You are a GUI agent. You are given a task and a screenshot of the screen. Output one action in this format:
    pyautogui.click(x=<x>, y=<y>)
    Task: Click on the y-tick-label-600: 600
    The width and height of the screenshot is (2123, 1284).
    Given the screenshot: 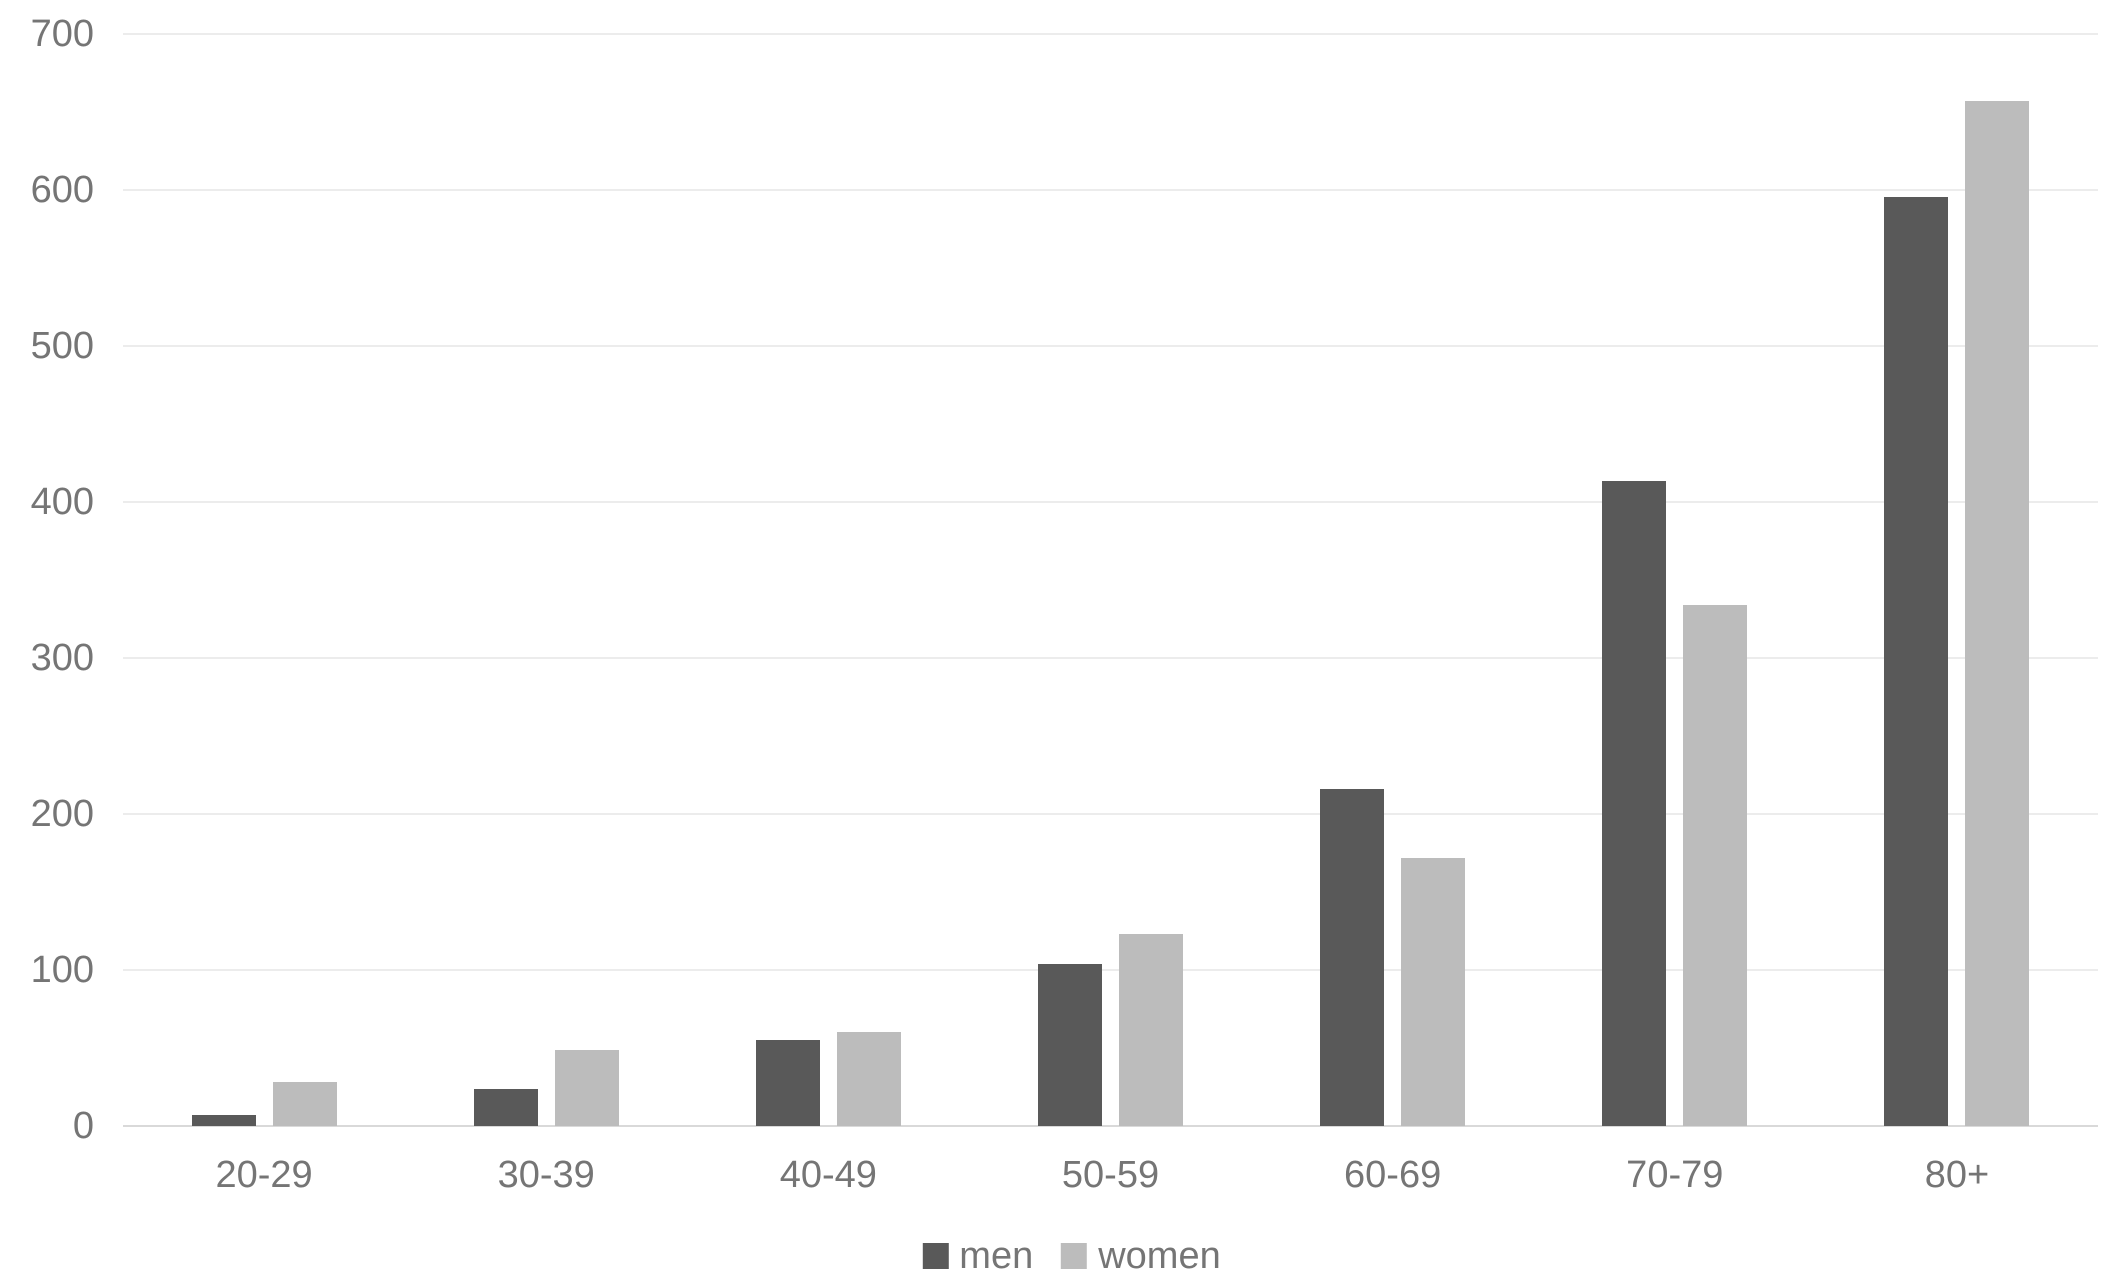 What is the action you would take?
    pyautogui.click(x=62, y=189)
    